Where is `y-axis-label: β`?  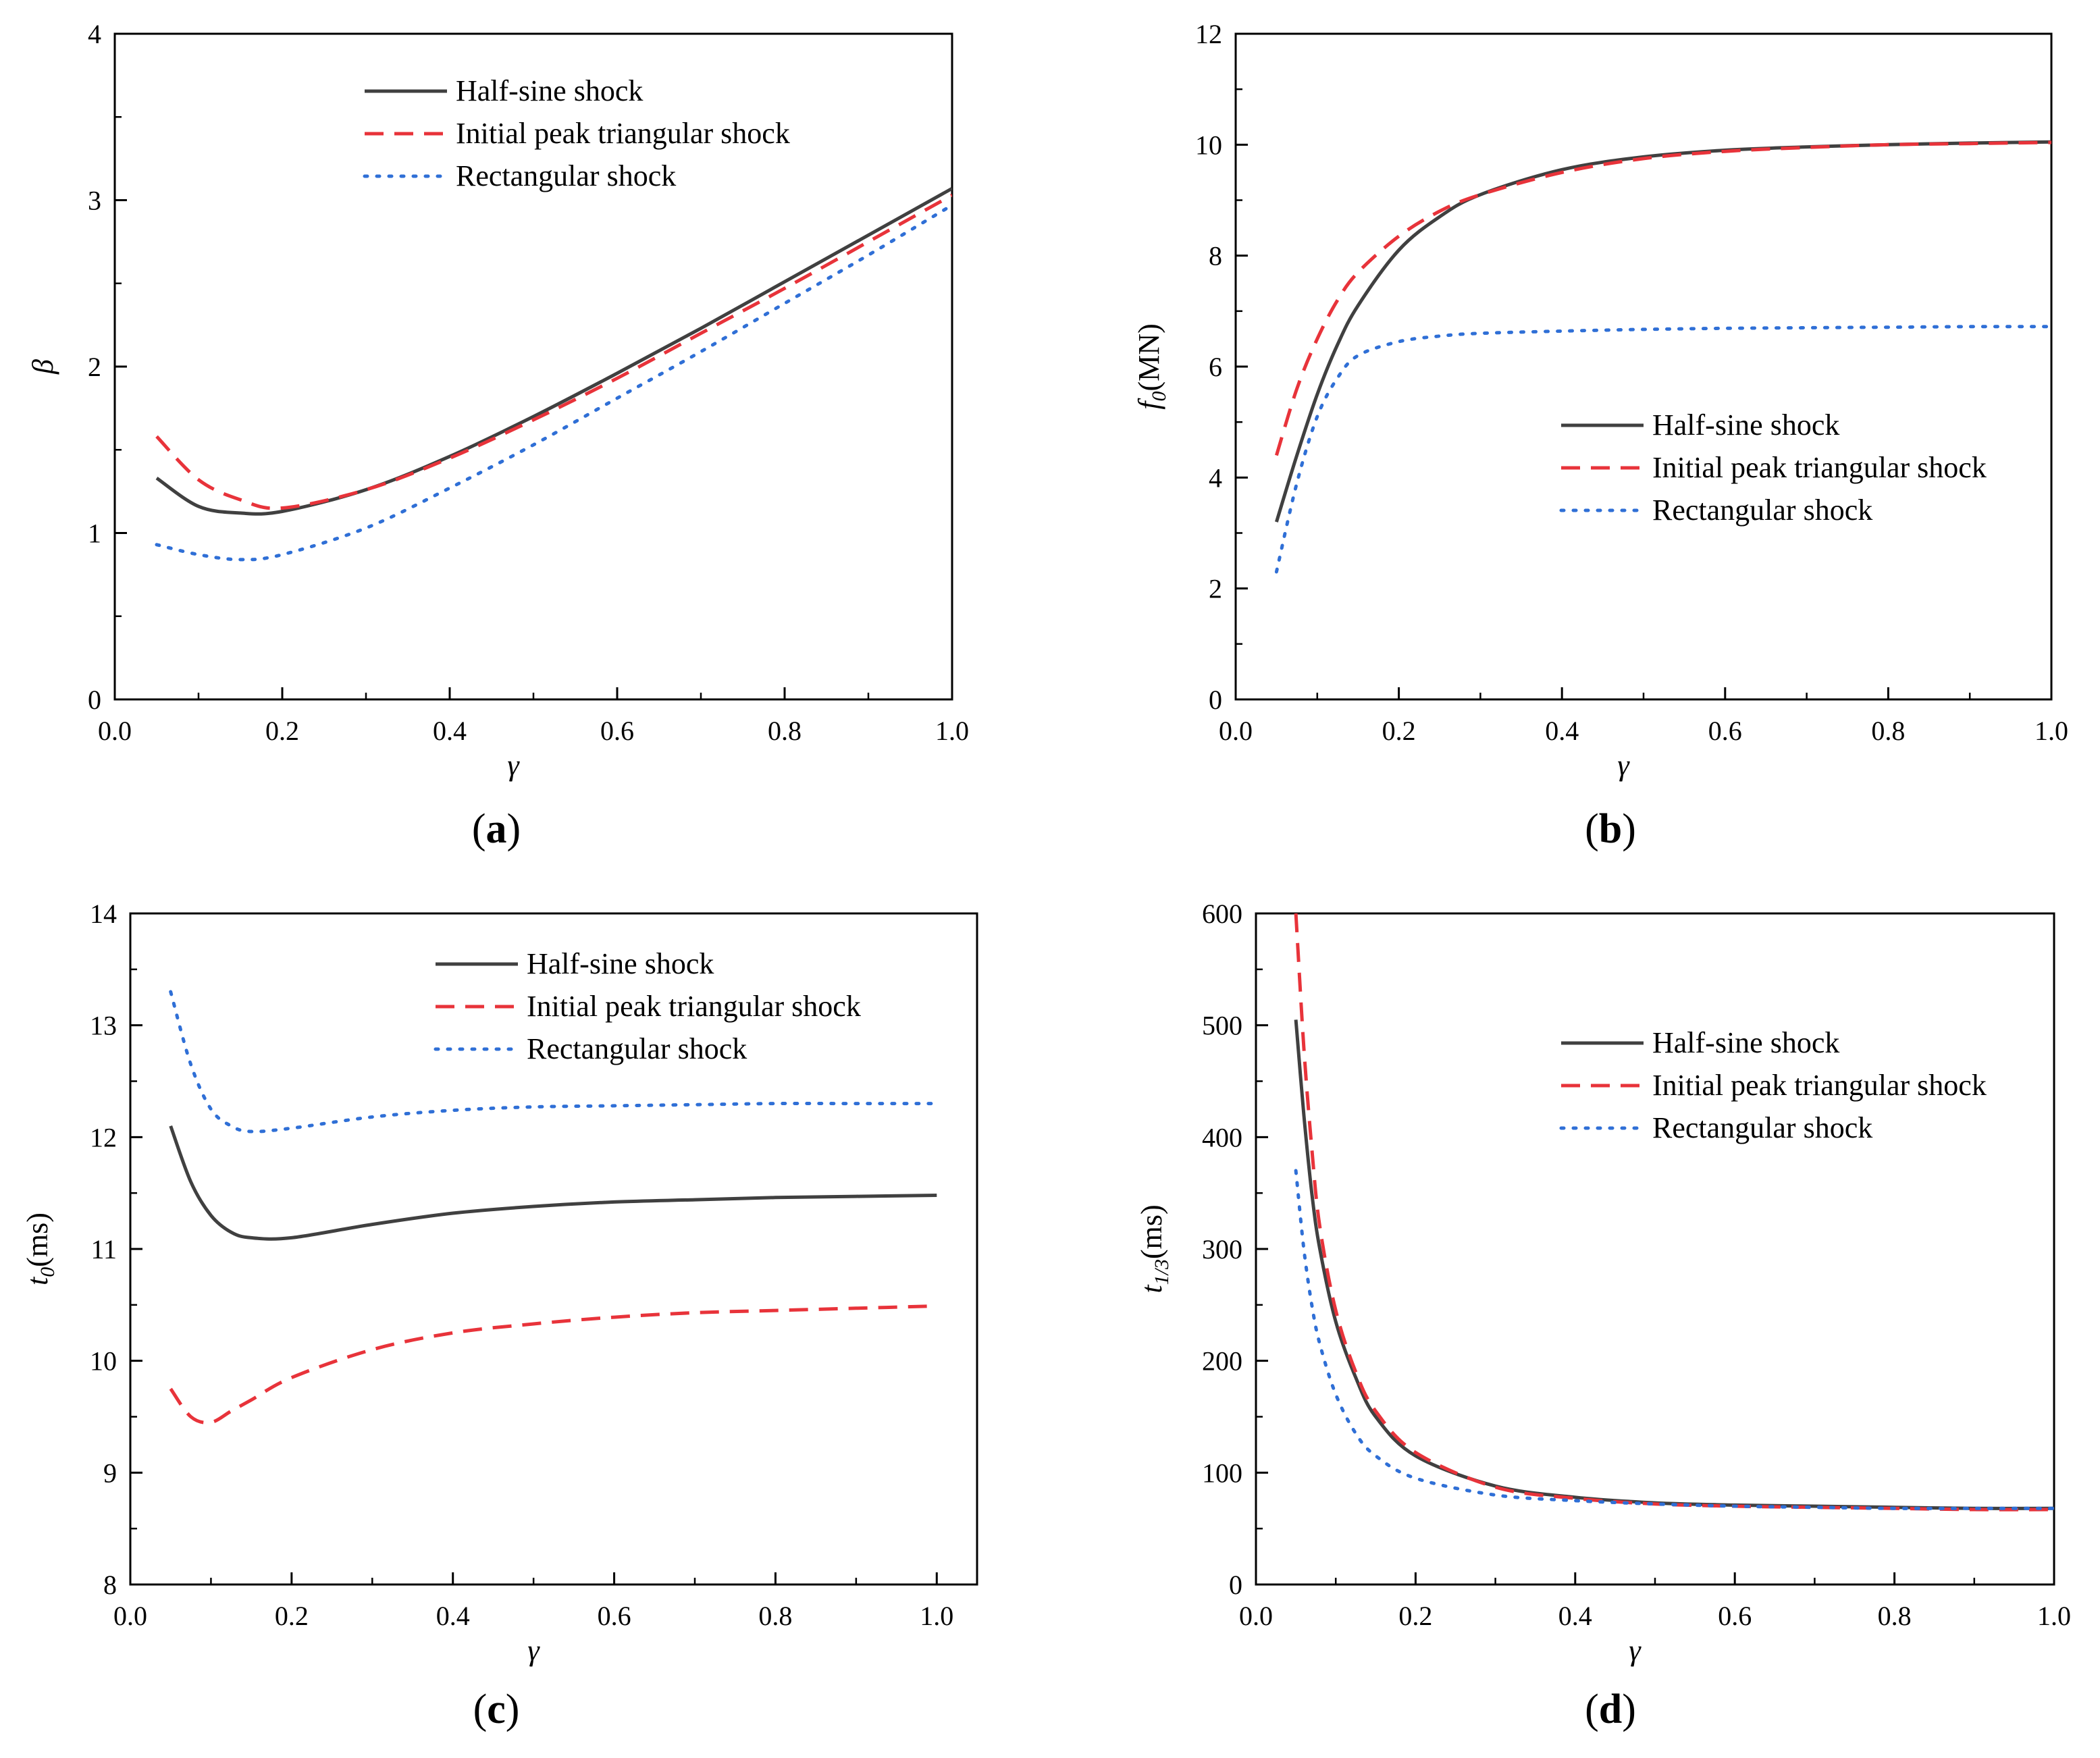
y-axis-label: β is located at coordinates (42, 367).